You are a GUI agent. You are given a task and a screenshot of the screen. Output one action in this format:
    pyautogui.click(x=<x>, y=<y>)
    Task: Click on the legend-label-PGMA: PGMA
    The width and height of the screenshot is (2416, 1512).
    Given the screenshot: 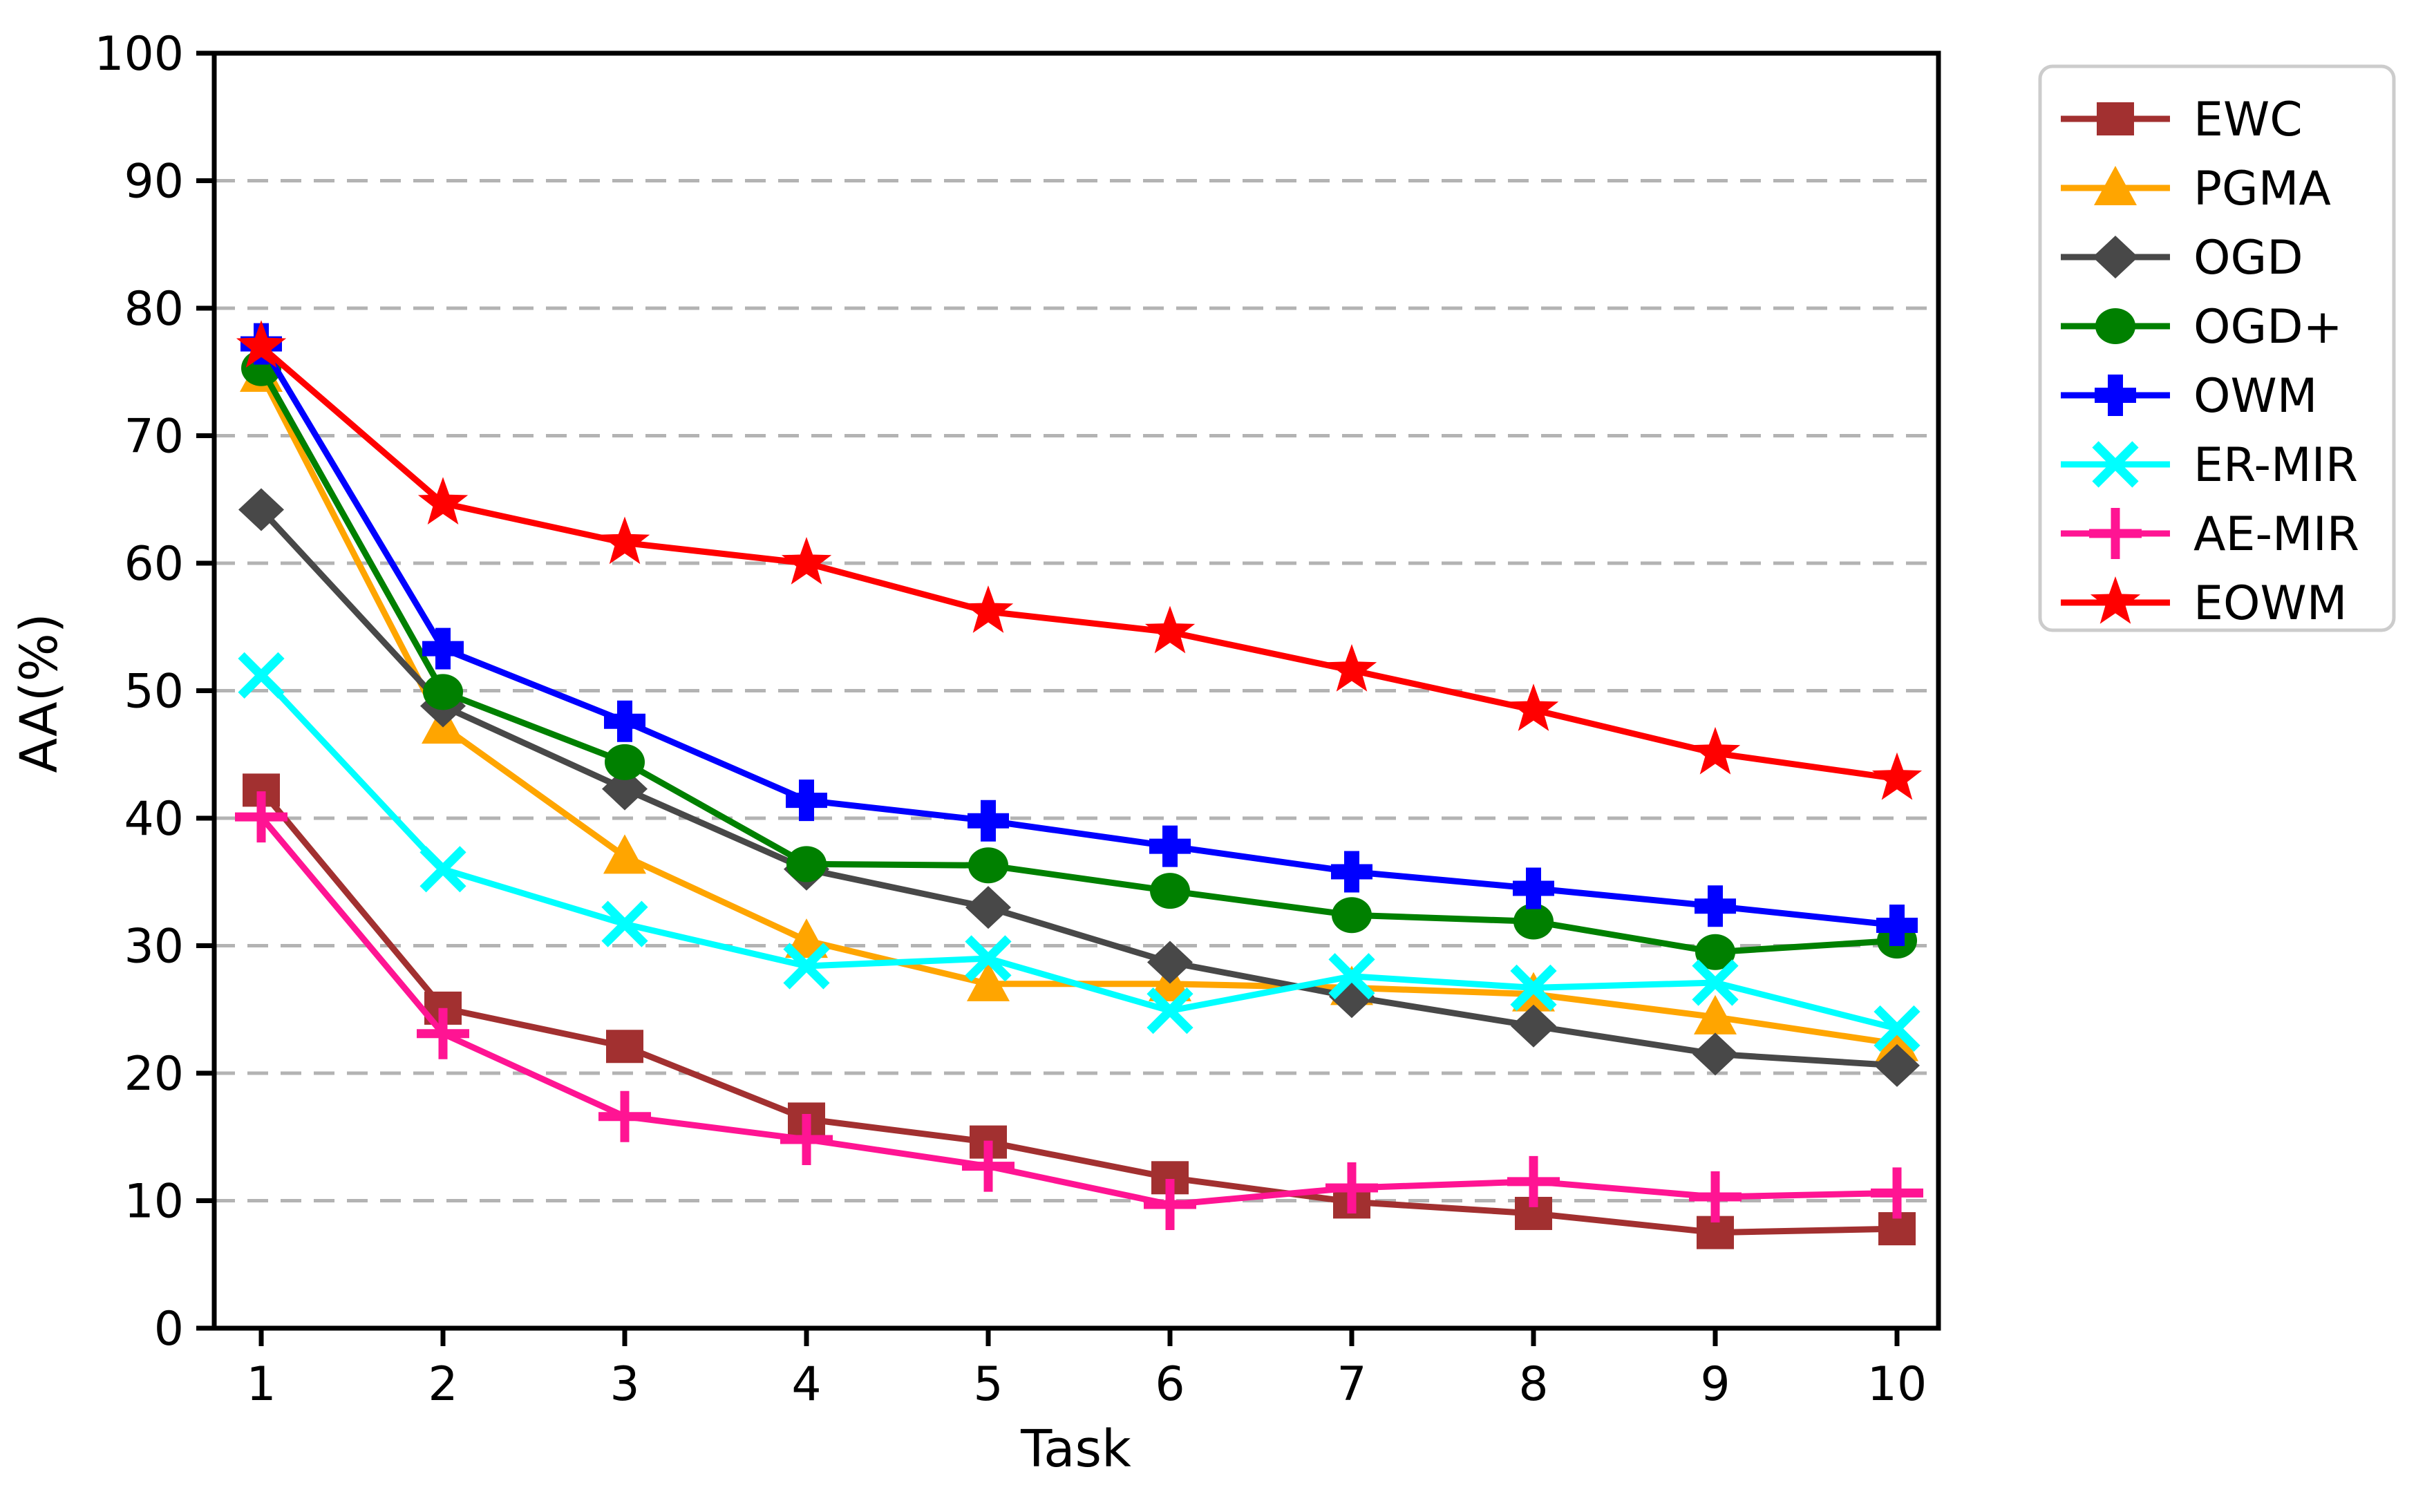 What is the action you would take?
    pyautogui.click(x=2262, y=189)
    